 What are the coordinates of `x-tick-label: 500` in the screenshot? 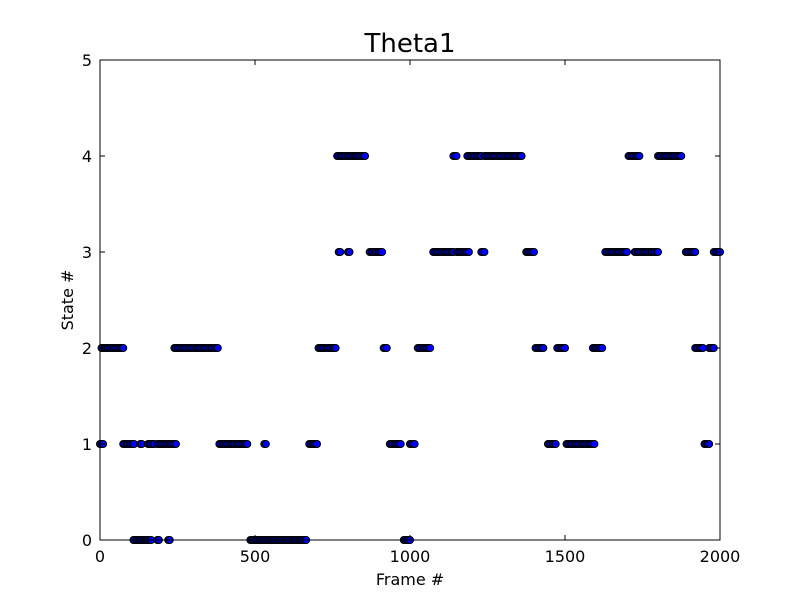 It's located at (255, 556).